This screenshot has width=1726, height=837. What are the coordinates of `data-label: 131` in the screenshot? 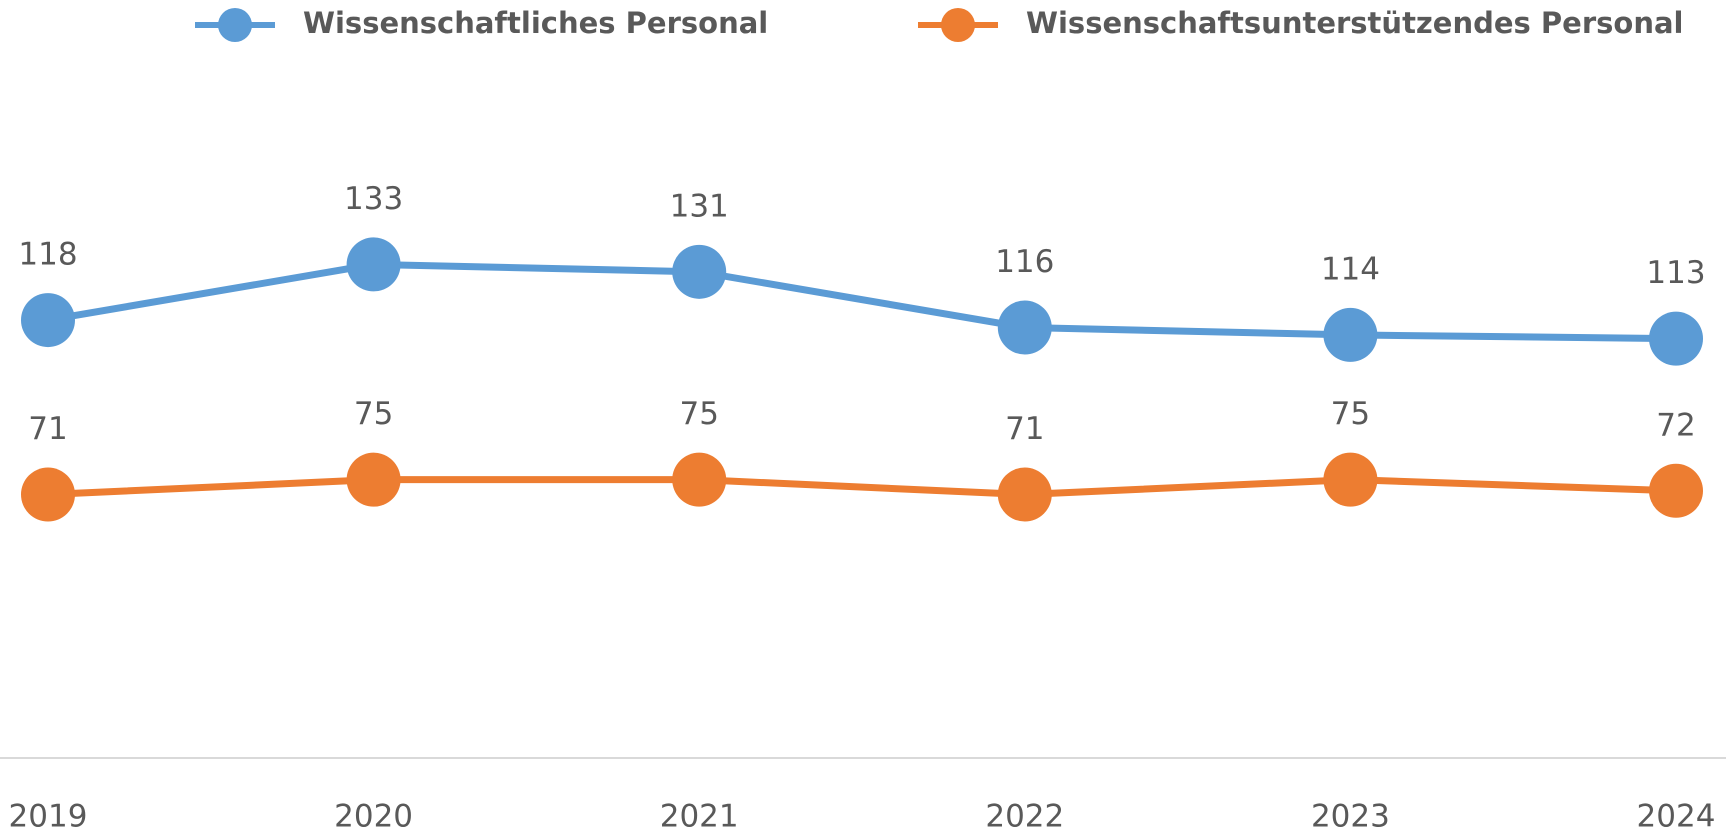 It's located at (699, 206).